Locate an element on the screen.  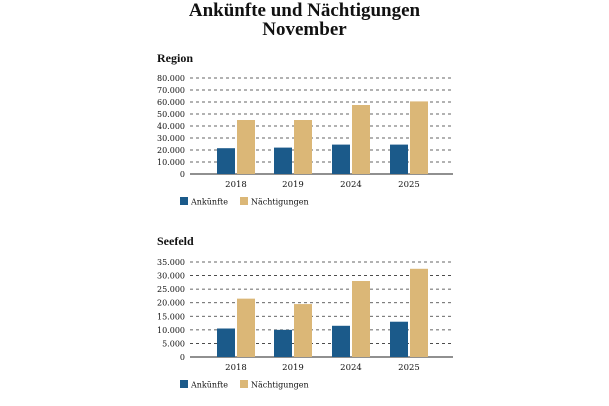
y-tick-label: 15.000 is located at coordinates (171, 316).